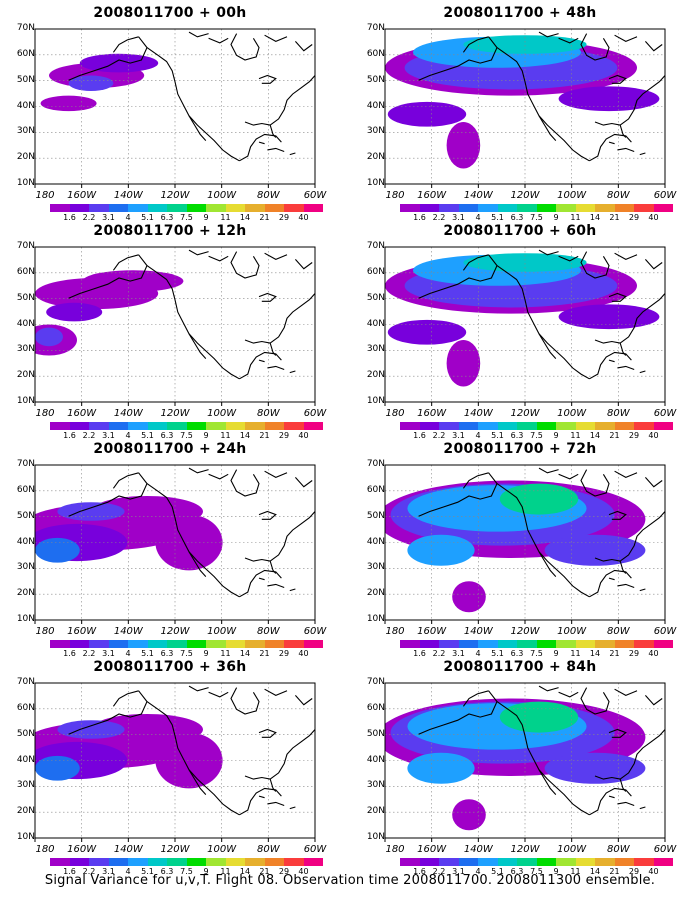  What do you see at coordinates (108, 217) in the screenshot?
I see `colorbar-label: 3.1` at bounding box center [108, 217].